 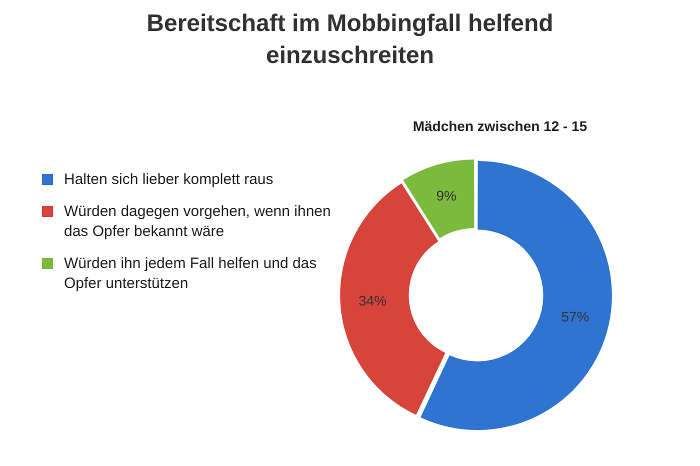 I want to click on legend-label: Würden ihn jedem Fall helfen und das Opfer unterstützen, so click(x=190, y=273).